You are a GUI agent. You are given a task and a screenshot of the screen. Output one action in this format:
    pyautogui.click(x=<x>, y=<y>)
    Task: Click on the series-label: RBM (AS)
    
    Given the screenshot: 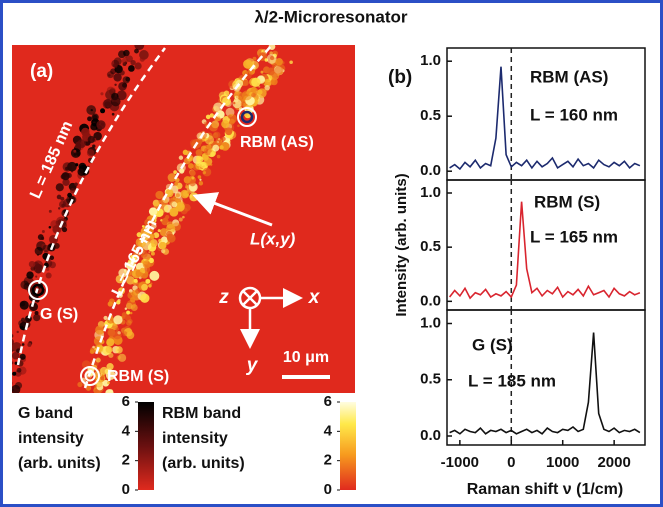 What is the action you would take?
    pyautogui.click(x=569, y=76)
    